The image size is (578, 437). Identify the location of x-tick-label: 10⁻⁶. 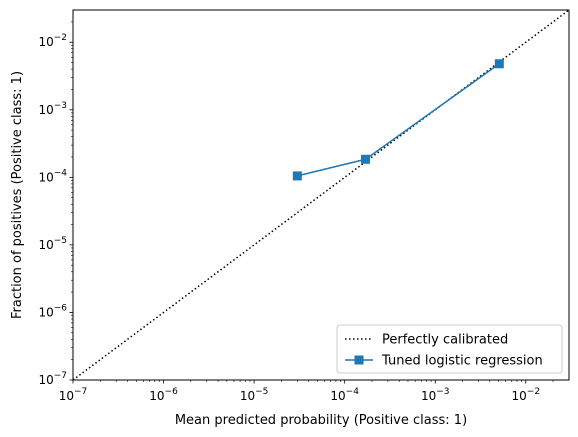
(163, 395).